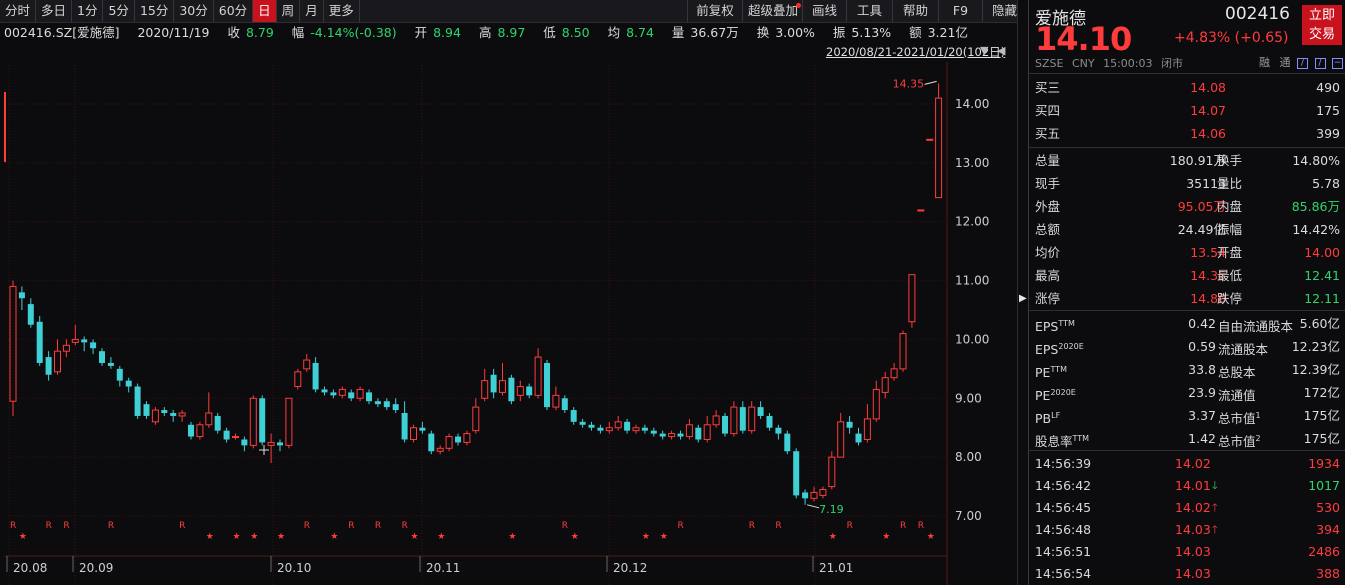 Image resolution: width=1345 pixels, height=585 pixels. What do you see at coordinates (1322, 25) in the screenshot?
I see `trade-button: 立即 交易` at bounding box center [1322, 25].